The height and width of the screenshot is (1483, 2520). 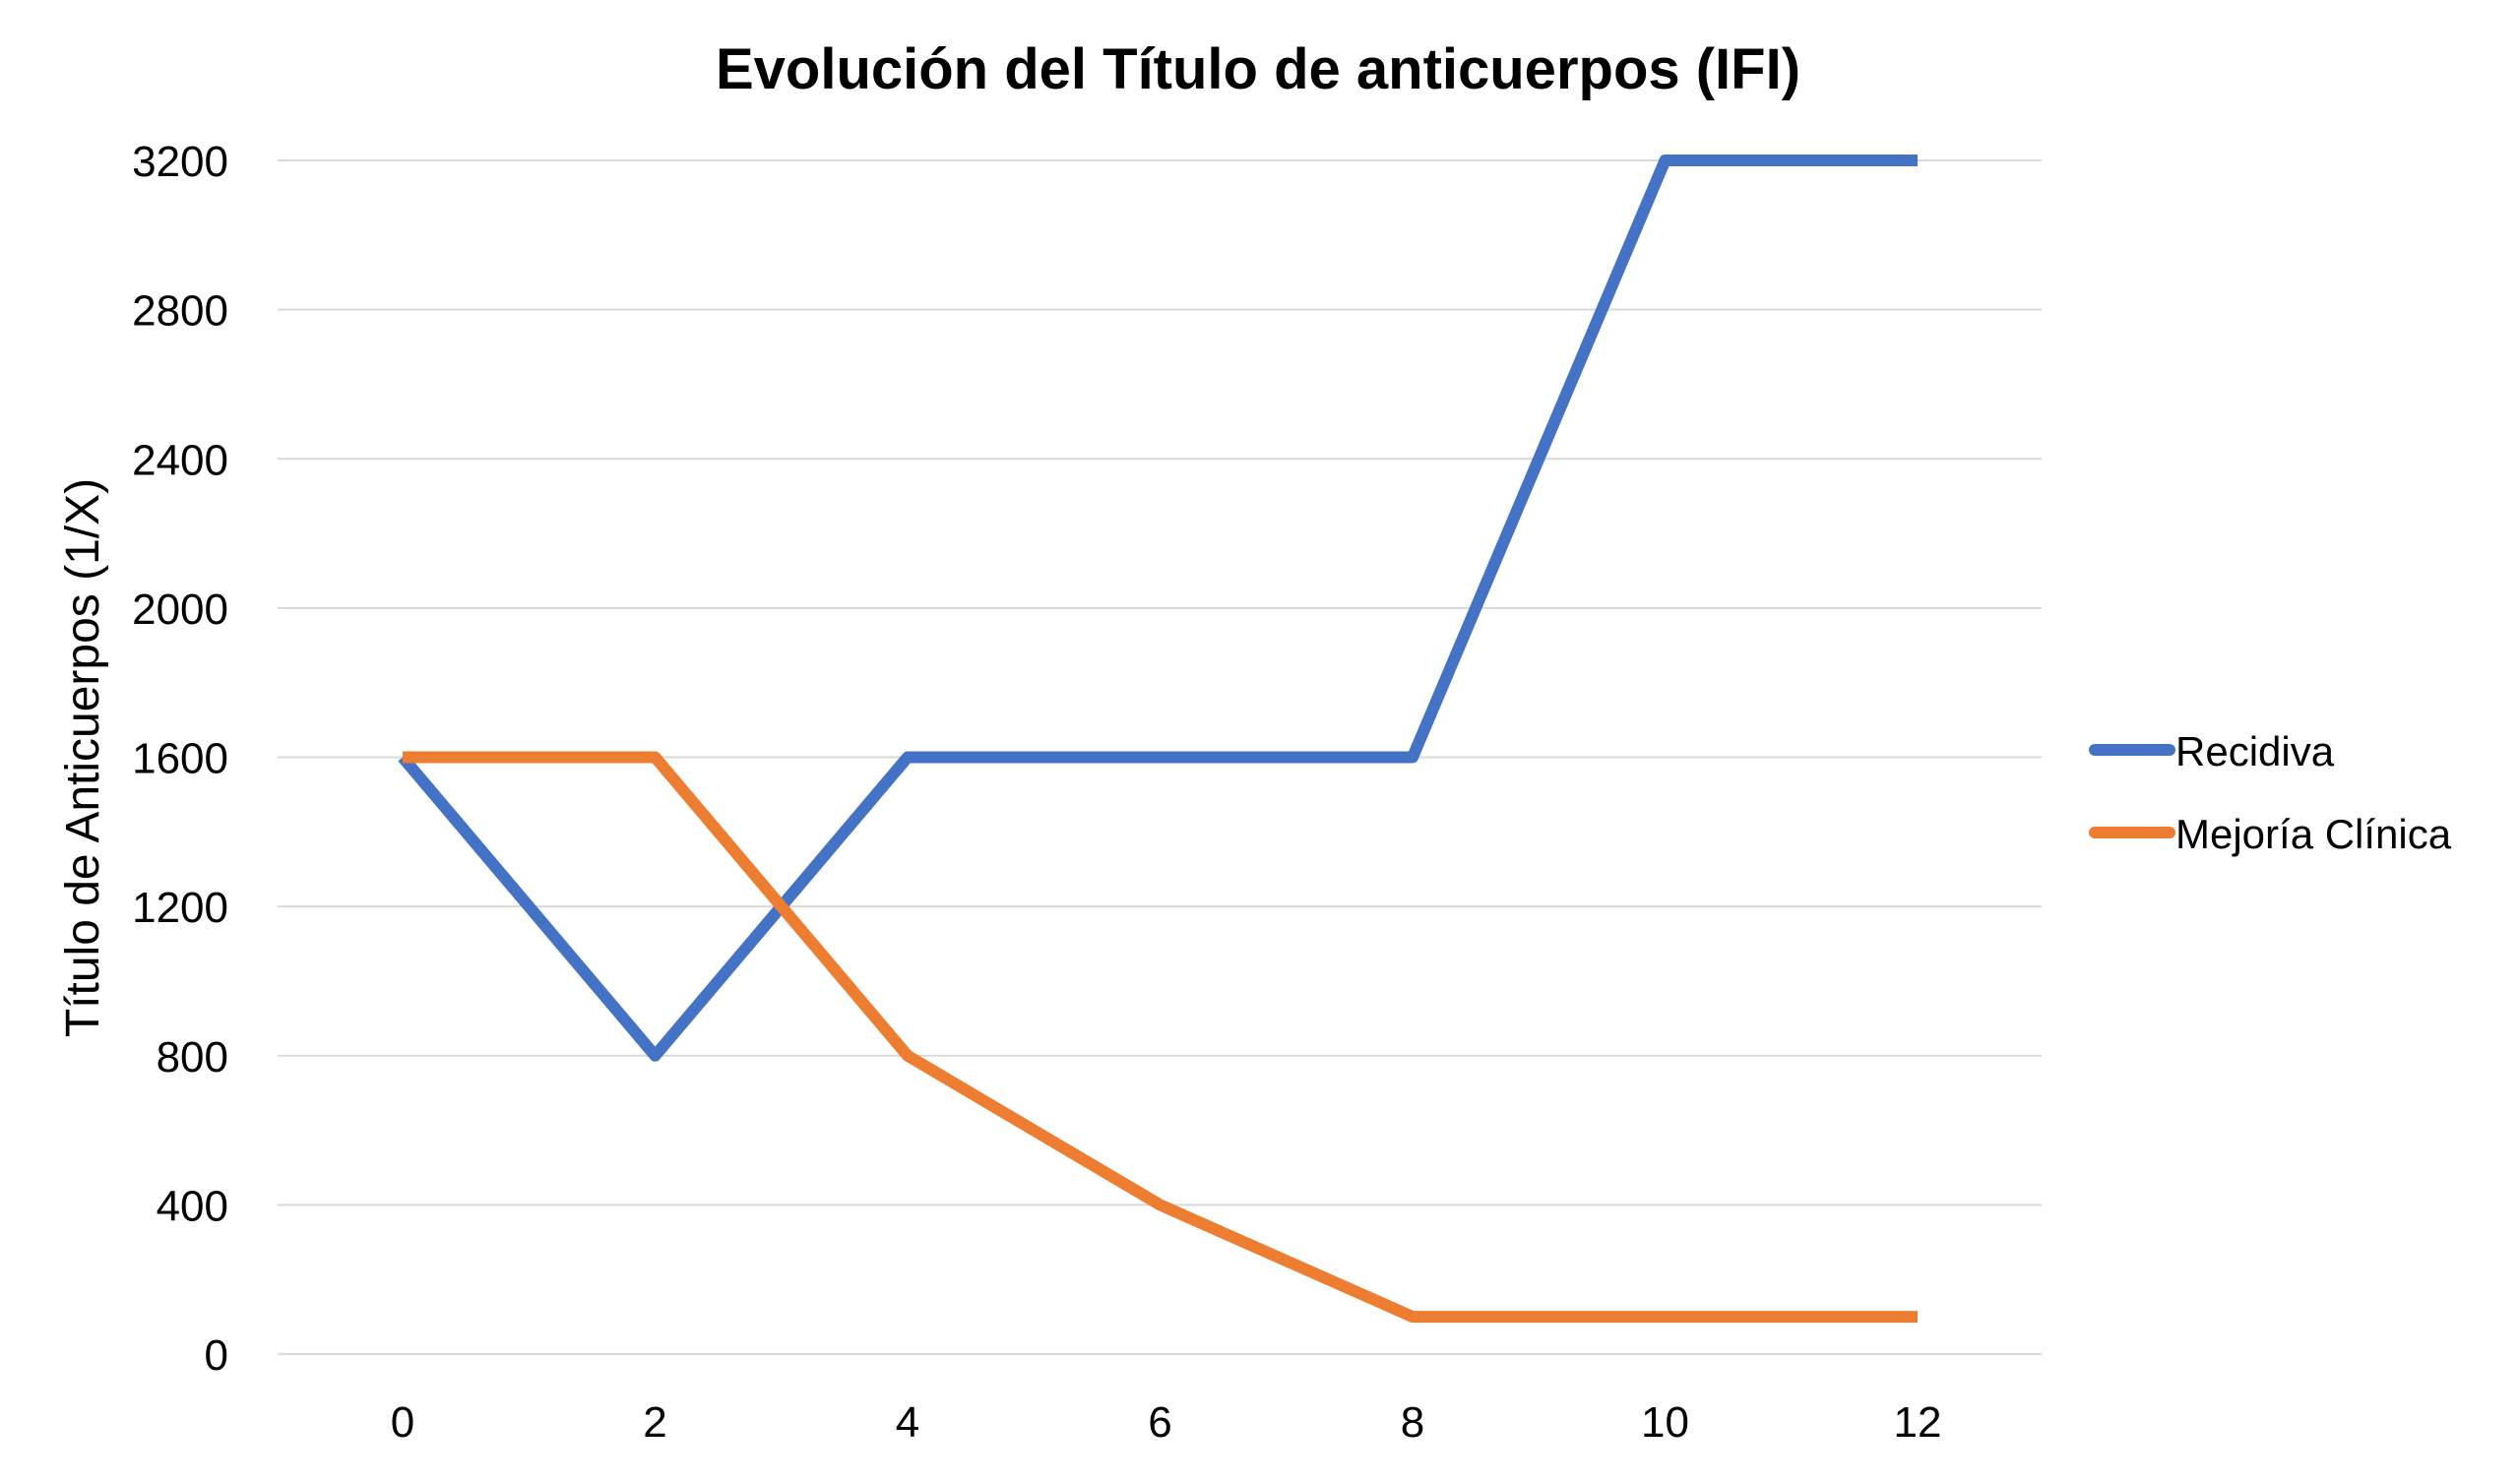 I want to click on y-tick-label: 2000, so click(x=180, y=610).